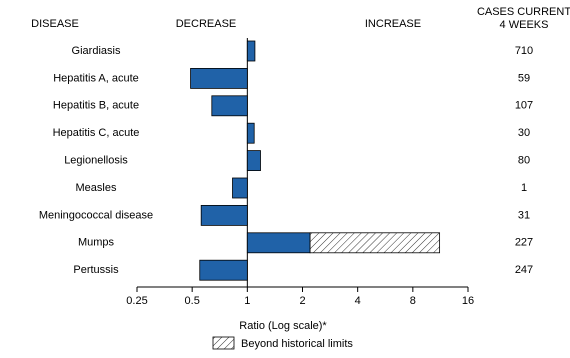  Describe the element at coordinates (223, 343) in the screenshot. I see `legend-swatch` at that location.